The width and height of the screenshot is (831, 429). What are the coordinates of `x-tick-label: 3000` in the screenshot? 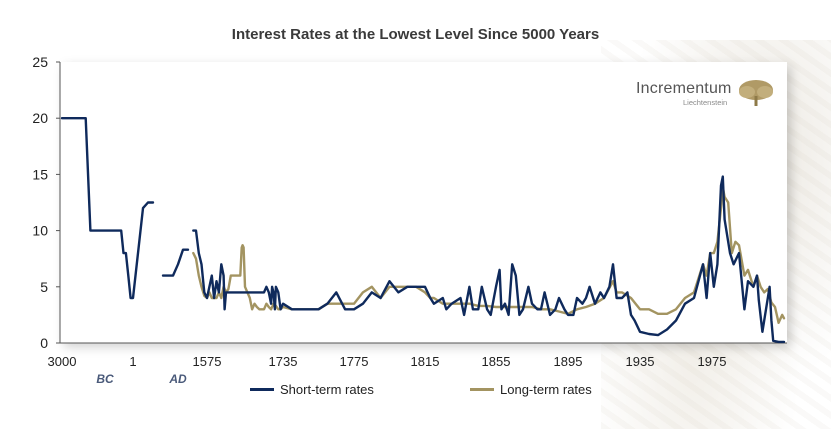 It's located at (62, 361).